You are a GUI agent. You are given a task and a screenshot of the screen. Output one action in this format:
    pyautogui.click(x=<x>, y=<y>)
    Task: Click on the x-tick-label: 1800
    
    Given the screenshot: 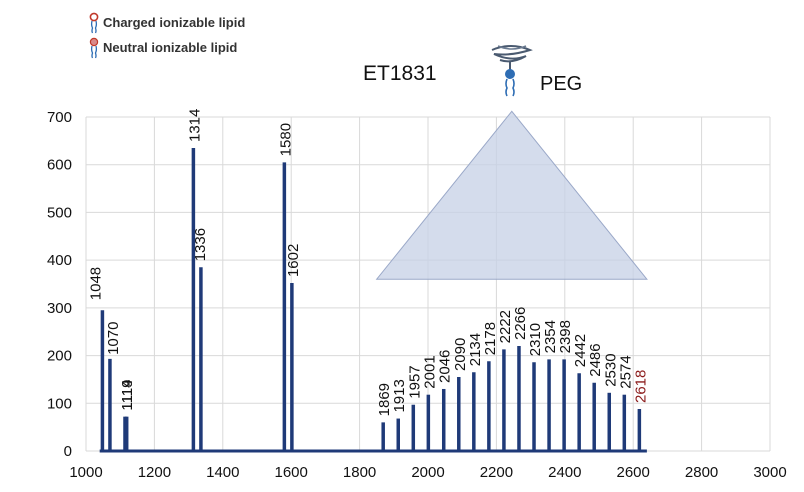 What is the action you would take?
    pyautogui.click(x=359, y=472)
    